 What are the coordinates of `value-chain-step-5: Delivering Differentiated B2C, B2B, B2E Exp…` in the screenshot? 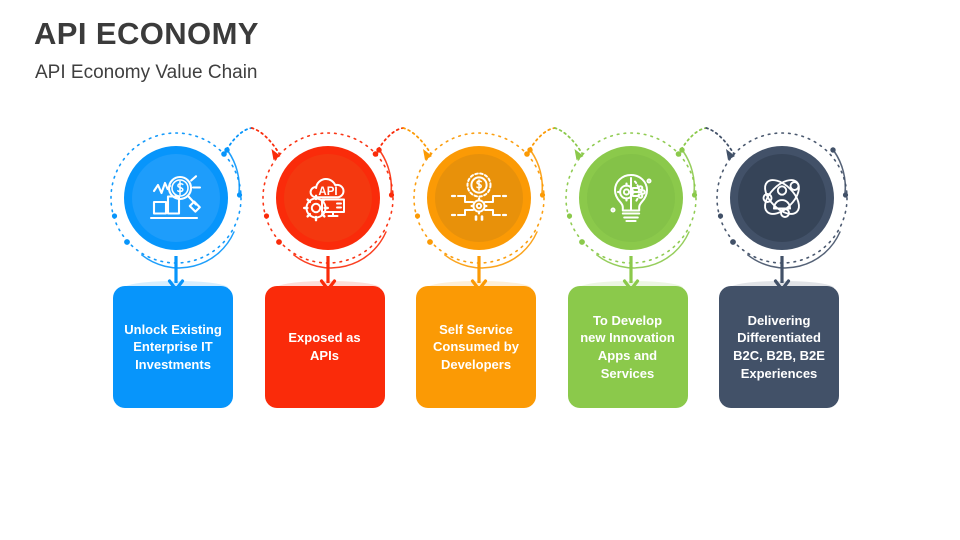 It's located at (782, 265).